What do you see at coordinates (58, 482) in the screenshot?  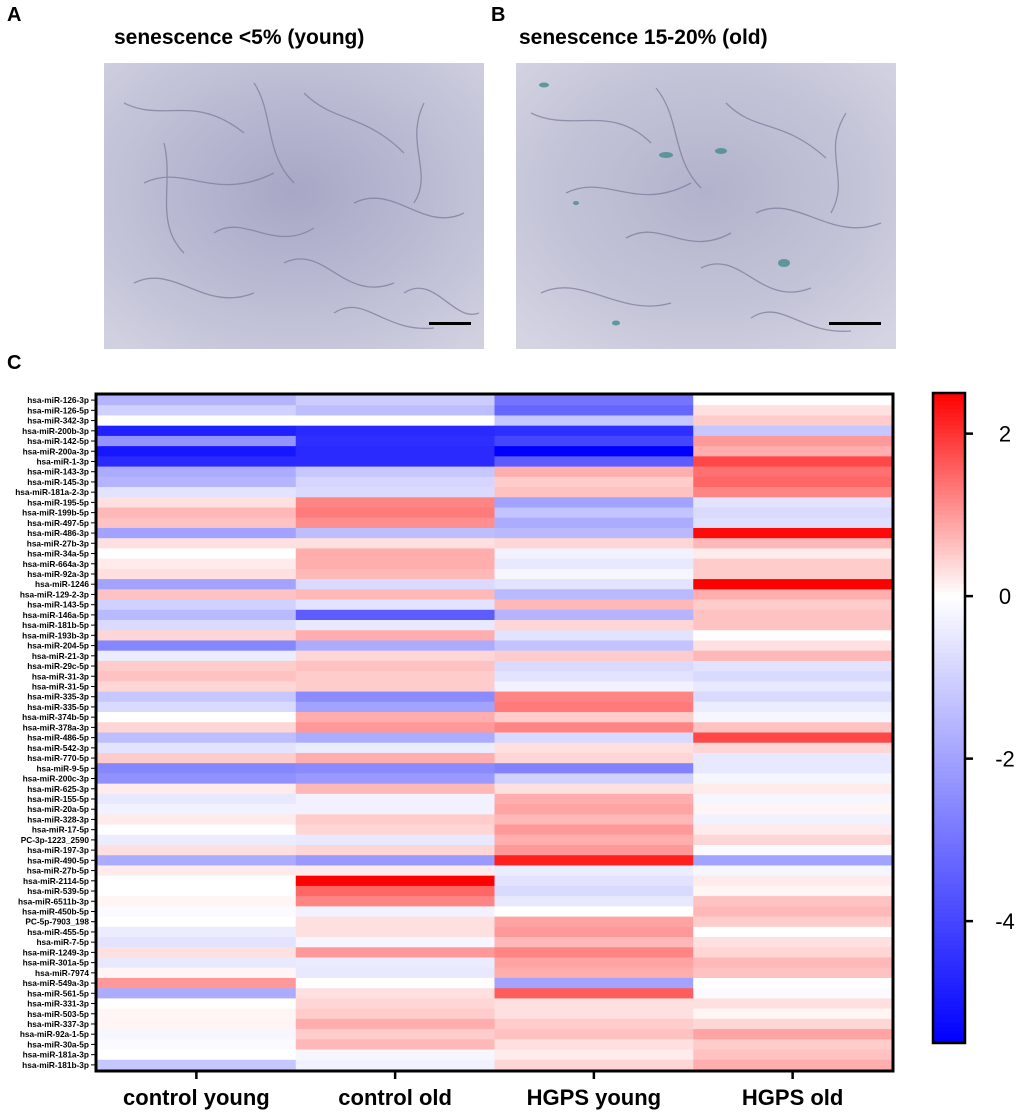 I see `row-label: hsa-miR-145-3p` at bounding box center [58, 482].